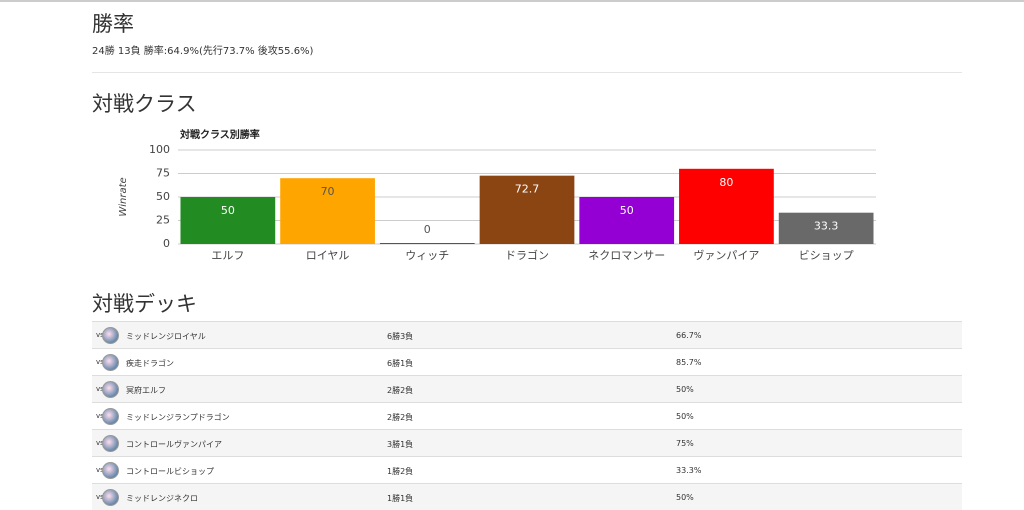 The image size is (1024, 510). What do you see at coordinates (685, 443) in the screenshot?
I see `win-rate: 75%` at bounding box center [685, 443].